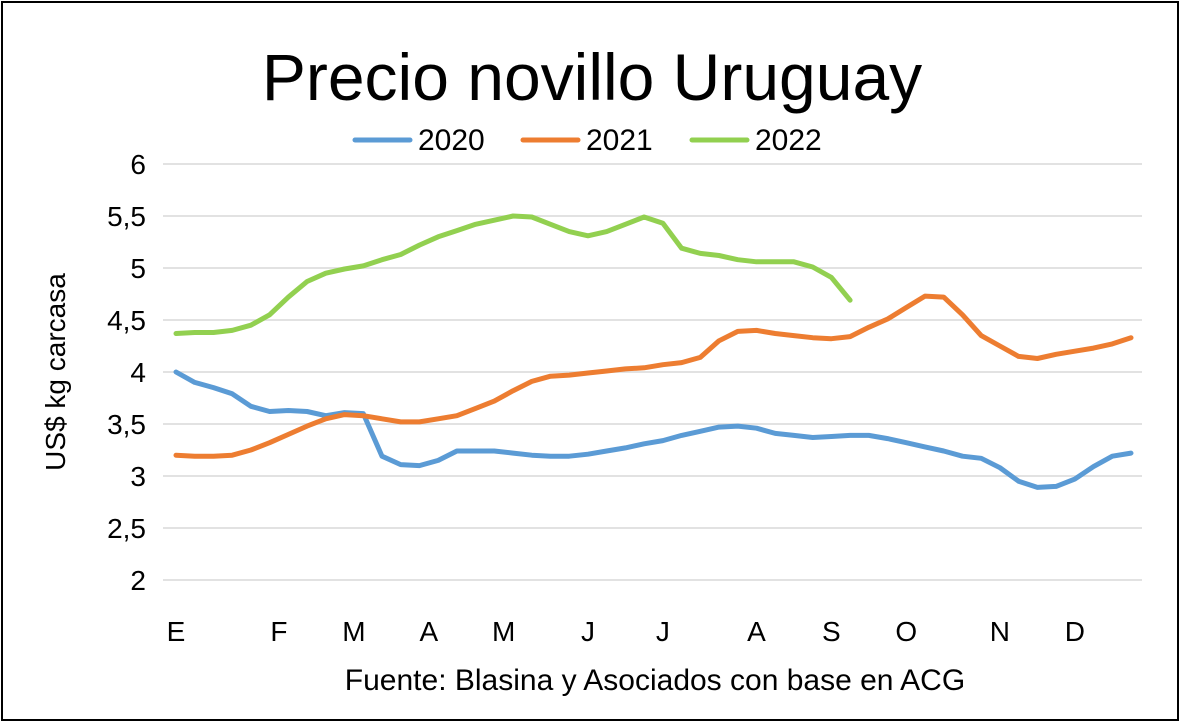 Image resolution: width=1180 pixels, height=722 pixels. Describe the element at coordinates (126, 320) in the screenshot. I see `y-tick-label: 4,5` at that location.